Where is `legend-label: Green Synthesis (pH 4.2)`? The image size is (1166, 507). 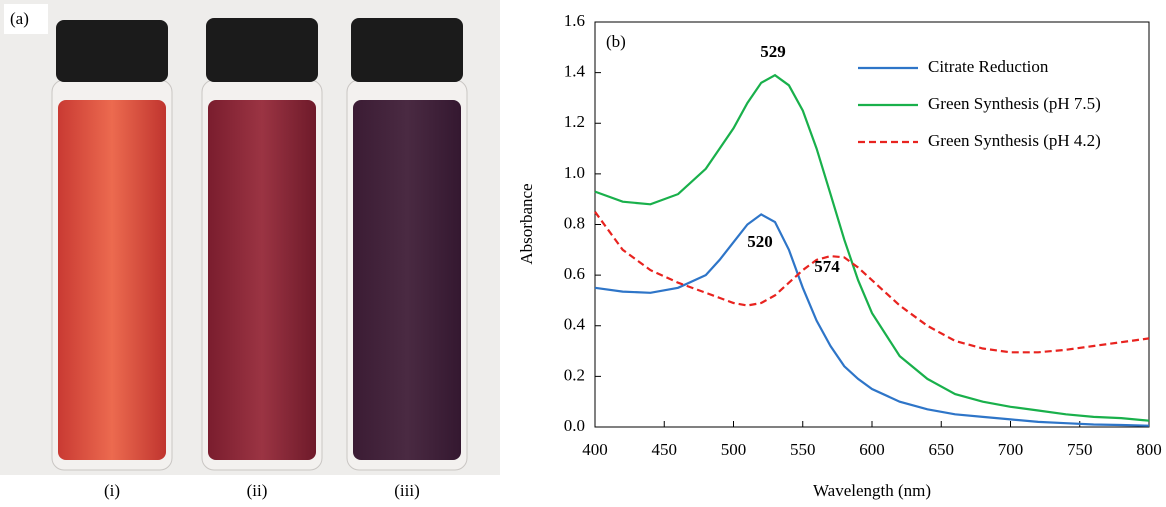 legend-label: Green Synthesis (pH 4.2) is located at coordinates (1014, 140).